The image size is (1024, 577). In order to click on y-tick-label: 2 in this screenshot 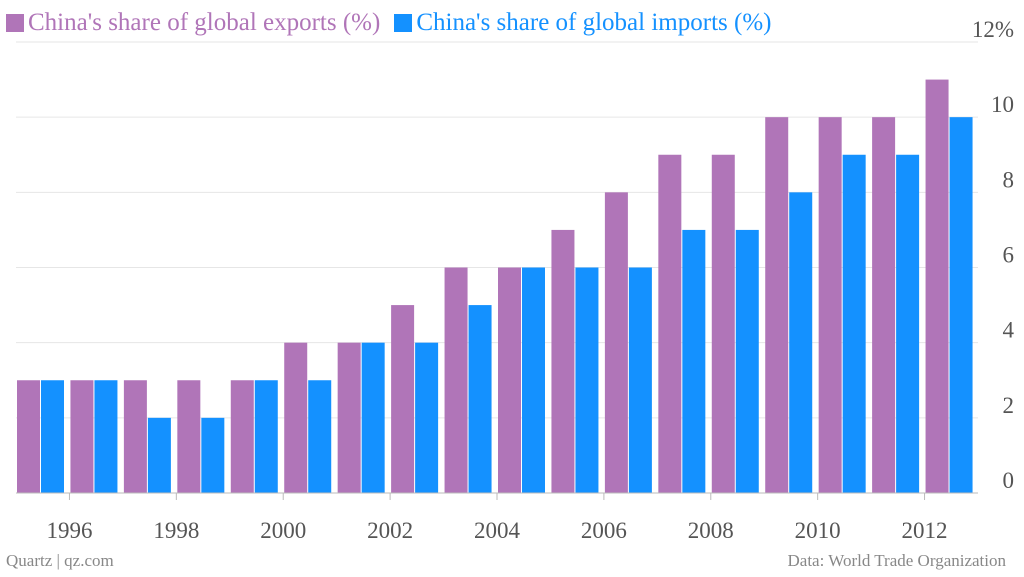, I will do `click(1009, 405)`.